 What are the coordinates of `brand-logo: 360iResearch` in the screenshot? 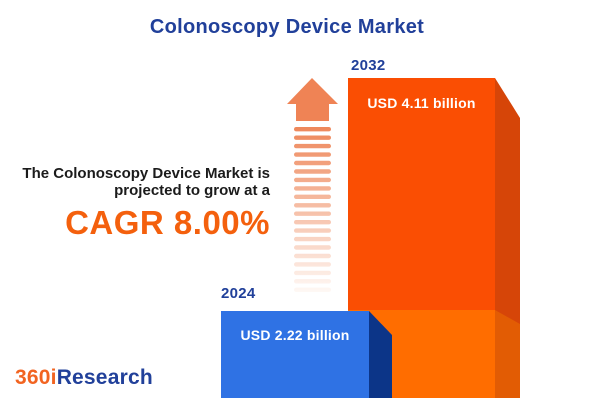 It's located at (84, 378).